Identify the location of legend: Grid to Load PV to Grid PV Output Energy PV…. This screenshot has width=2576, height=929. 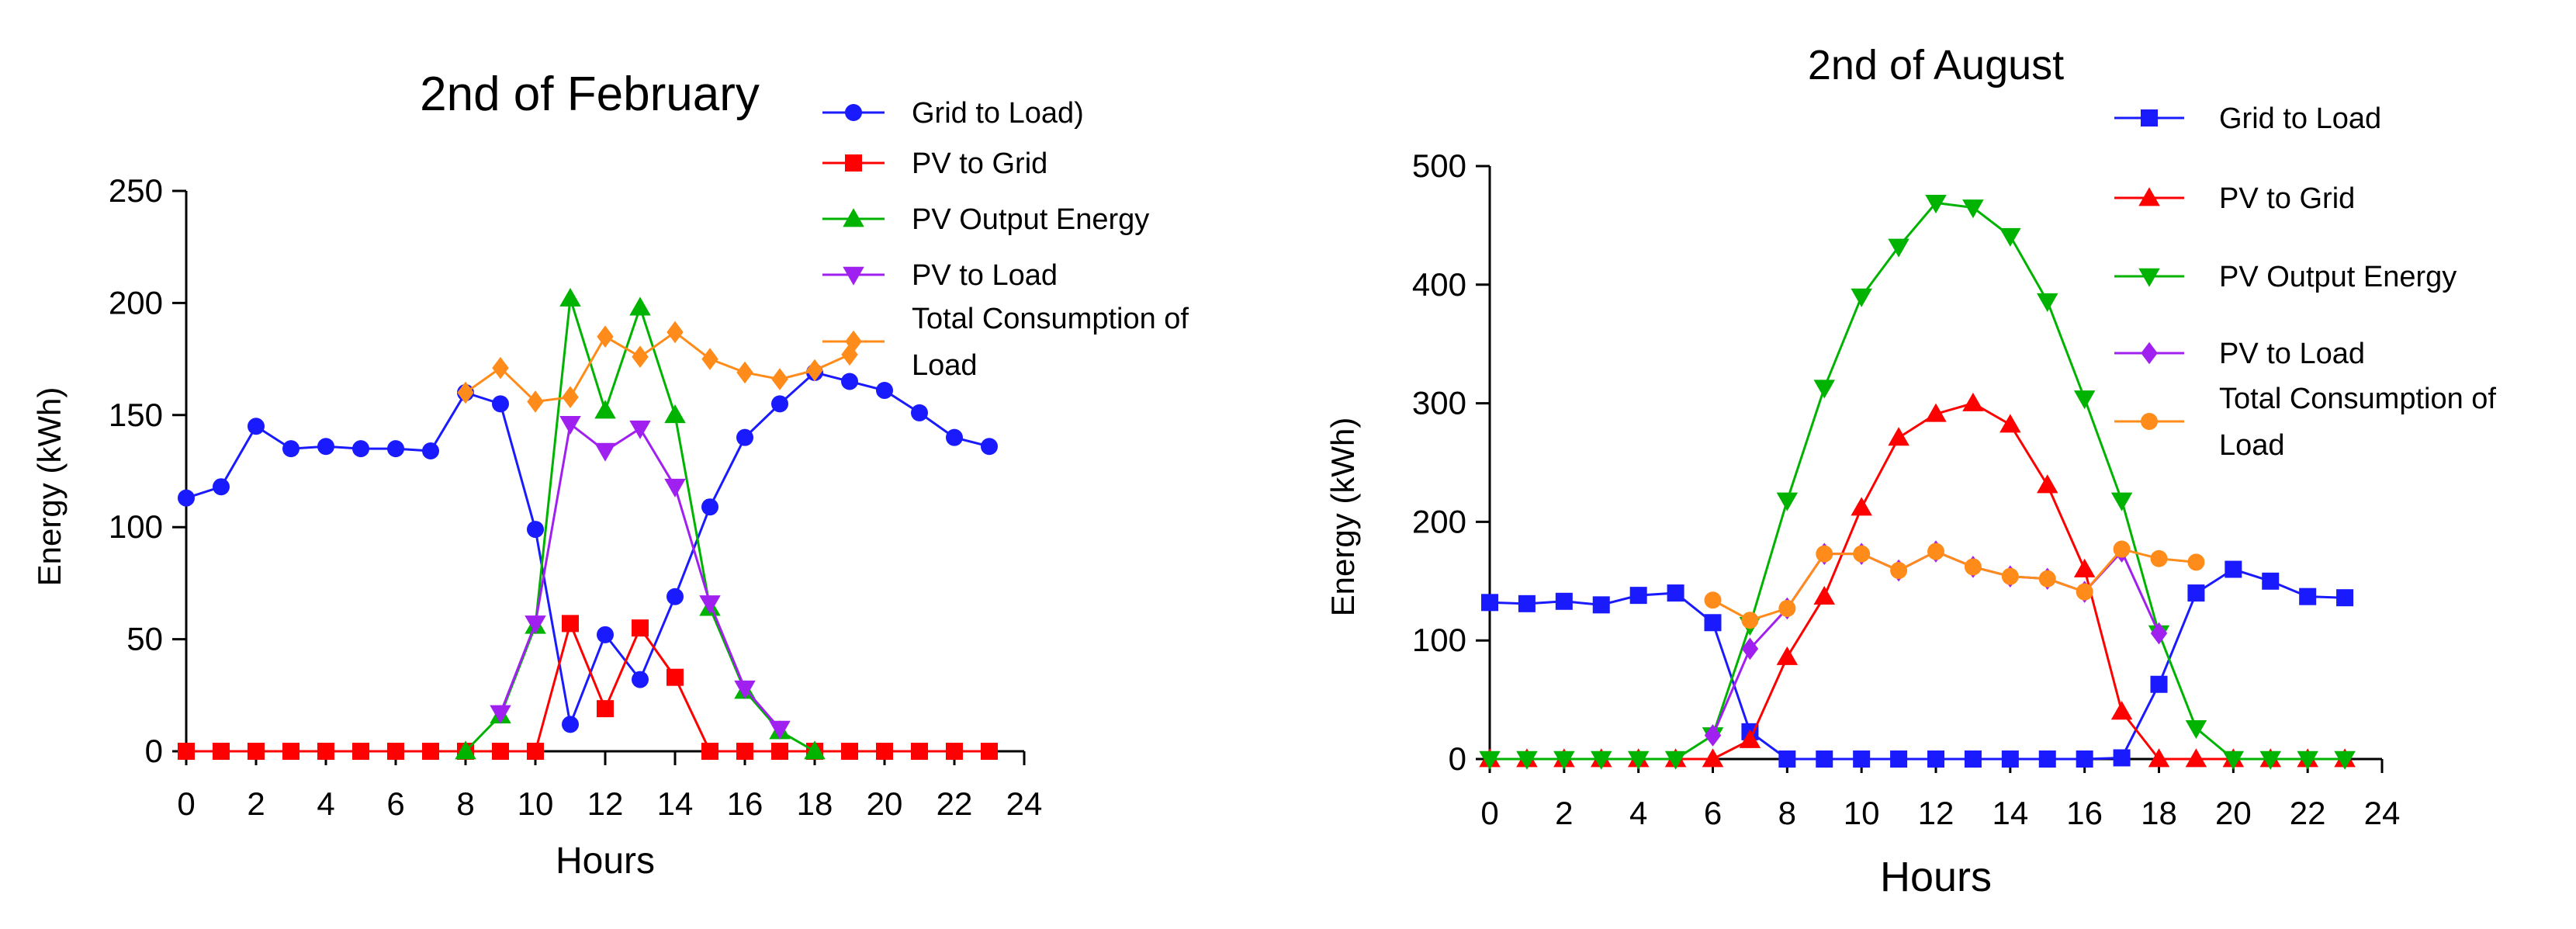
(2305, 282).